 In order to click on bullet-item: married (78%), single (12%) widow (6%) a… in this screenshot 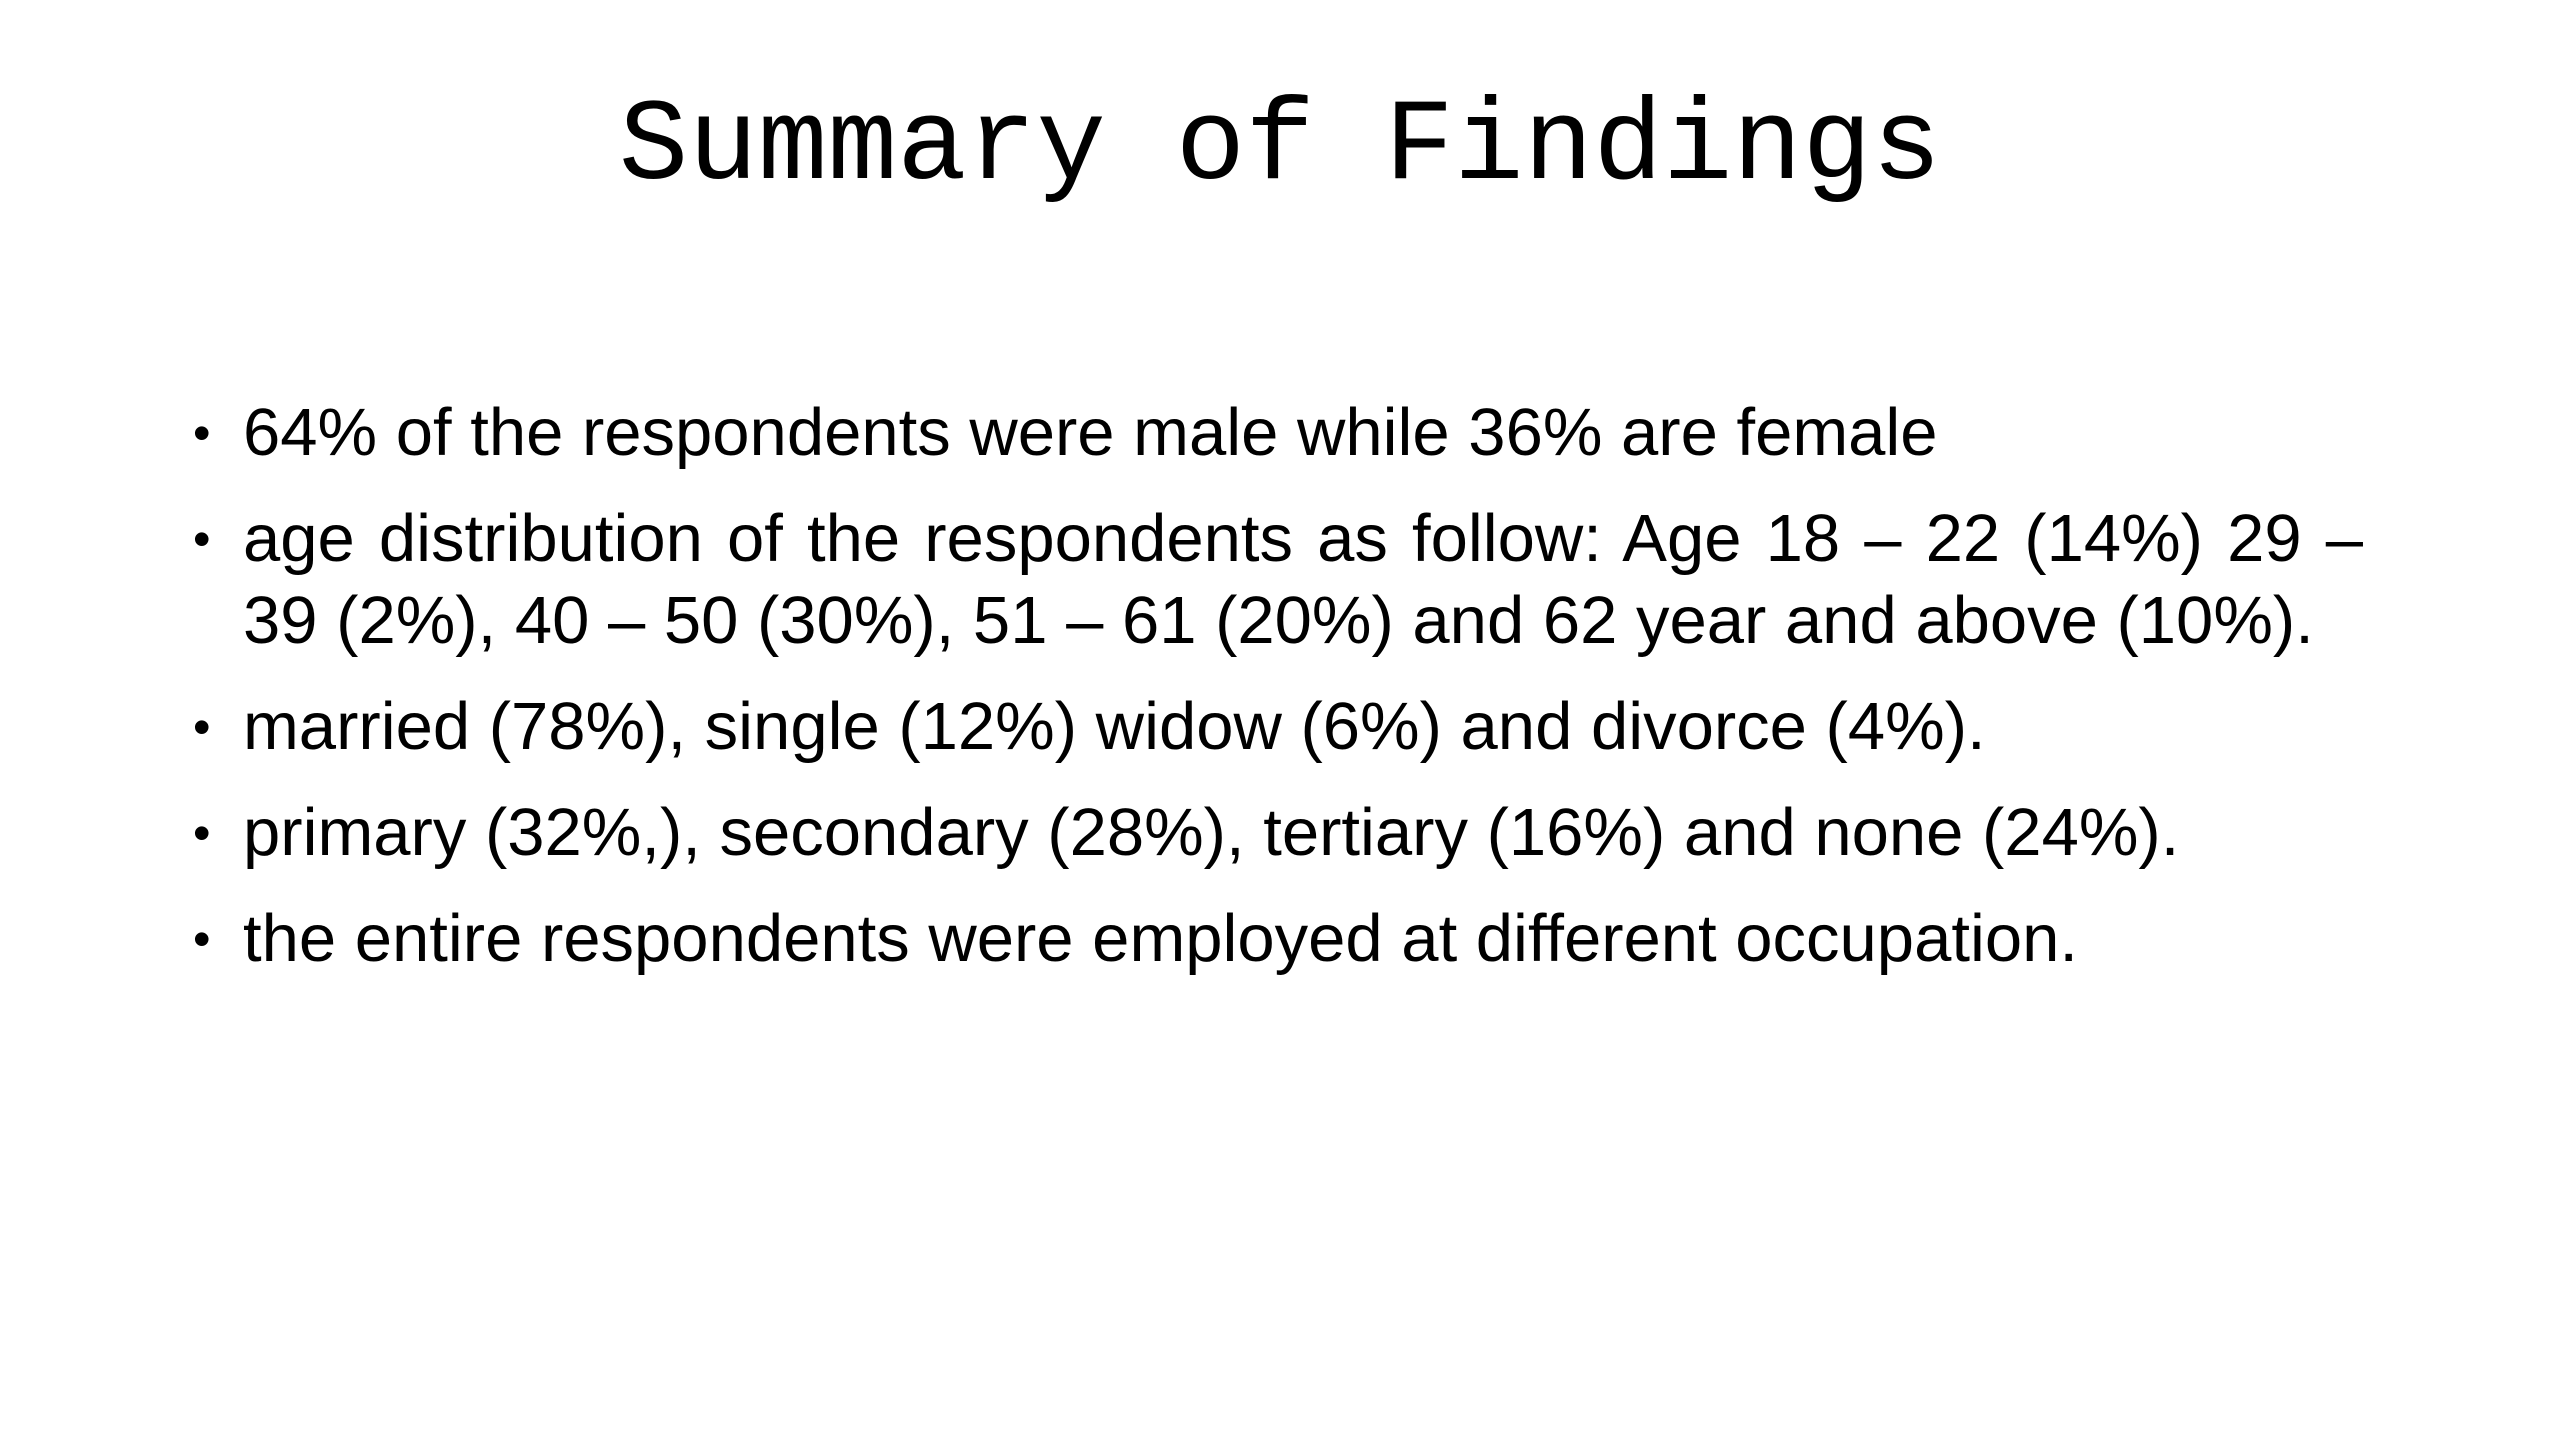, I will do `click(1278, 727)`.